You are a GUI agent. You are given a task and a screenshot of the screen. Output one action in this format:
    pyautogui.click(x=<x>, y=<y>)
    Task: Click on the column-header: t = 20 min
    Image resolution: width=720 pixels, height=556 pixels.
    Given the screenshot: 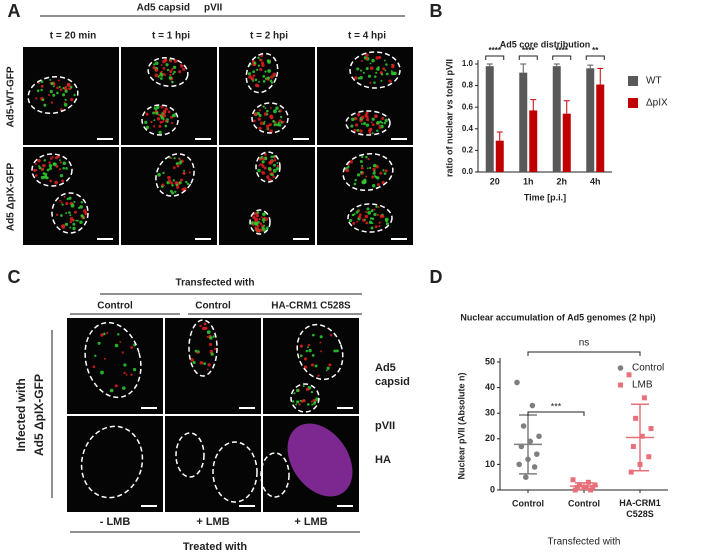 What is the action you would take?
    pyautogui.click(x=73, y=36)
    